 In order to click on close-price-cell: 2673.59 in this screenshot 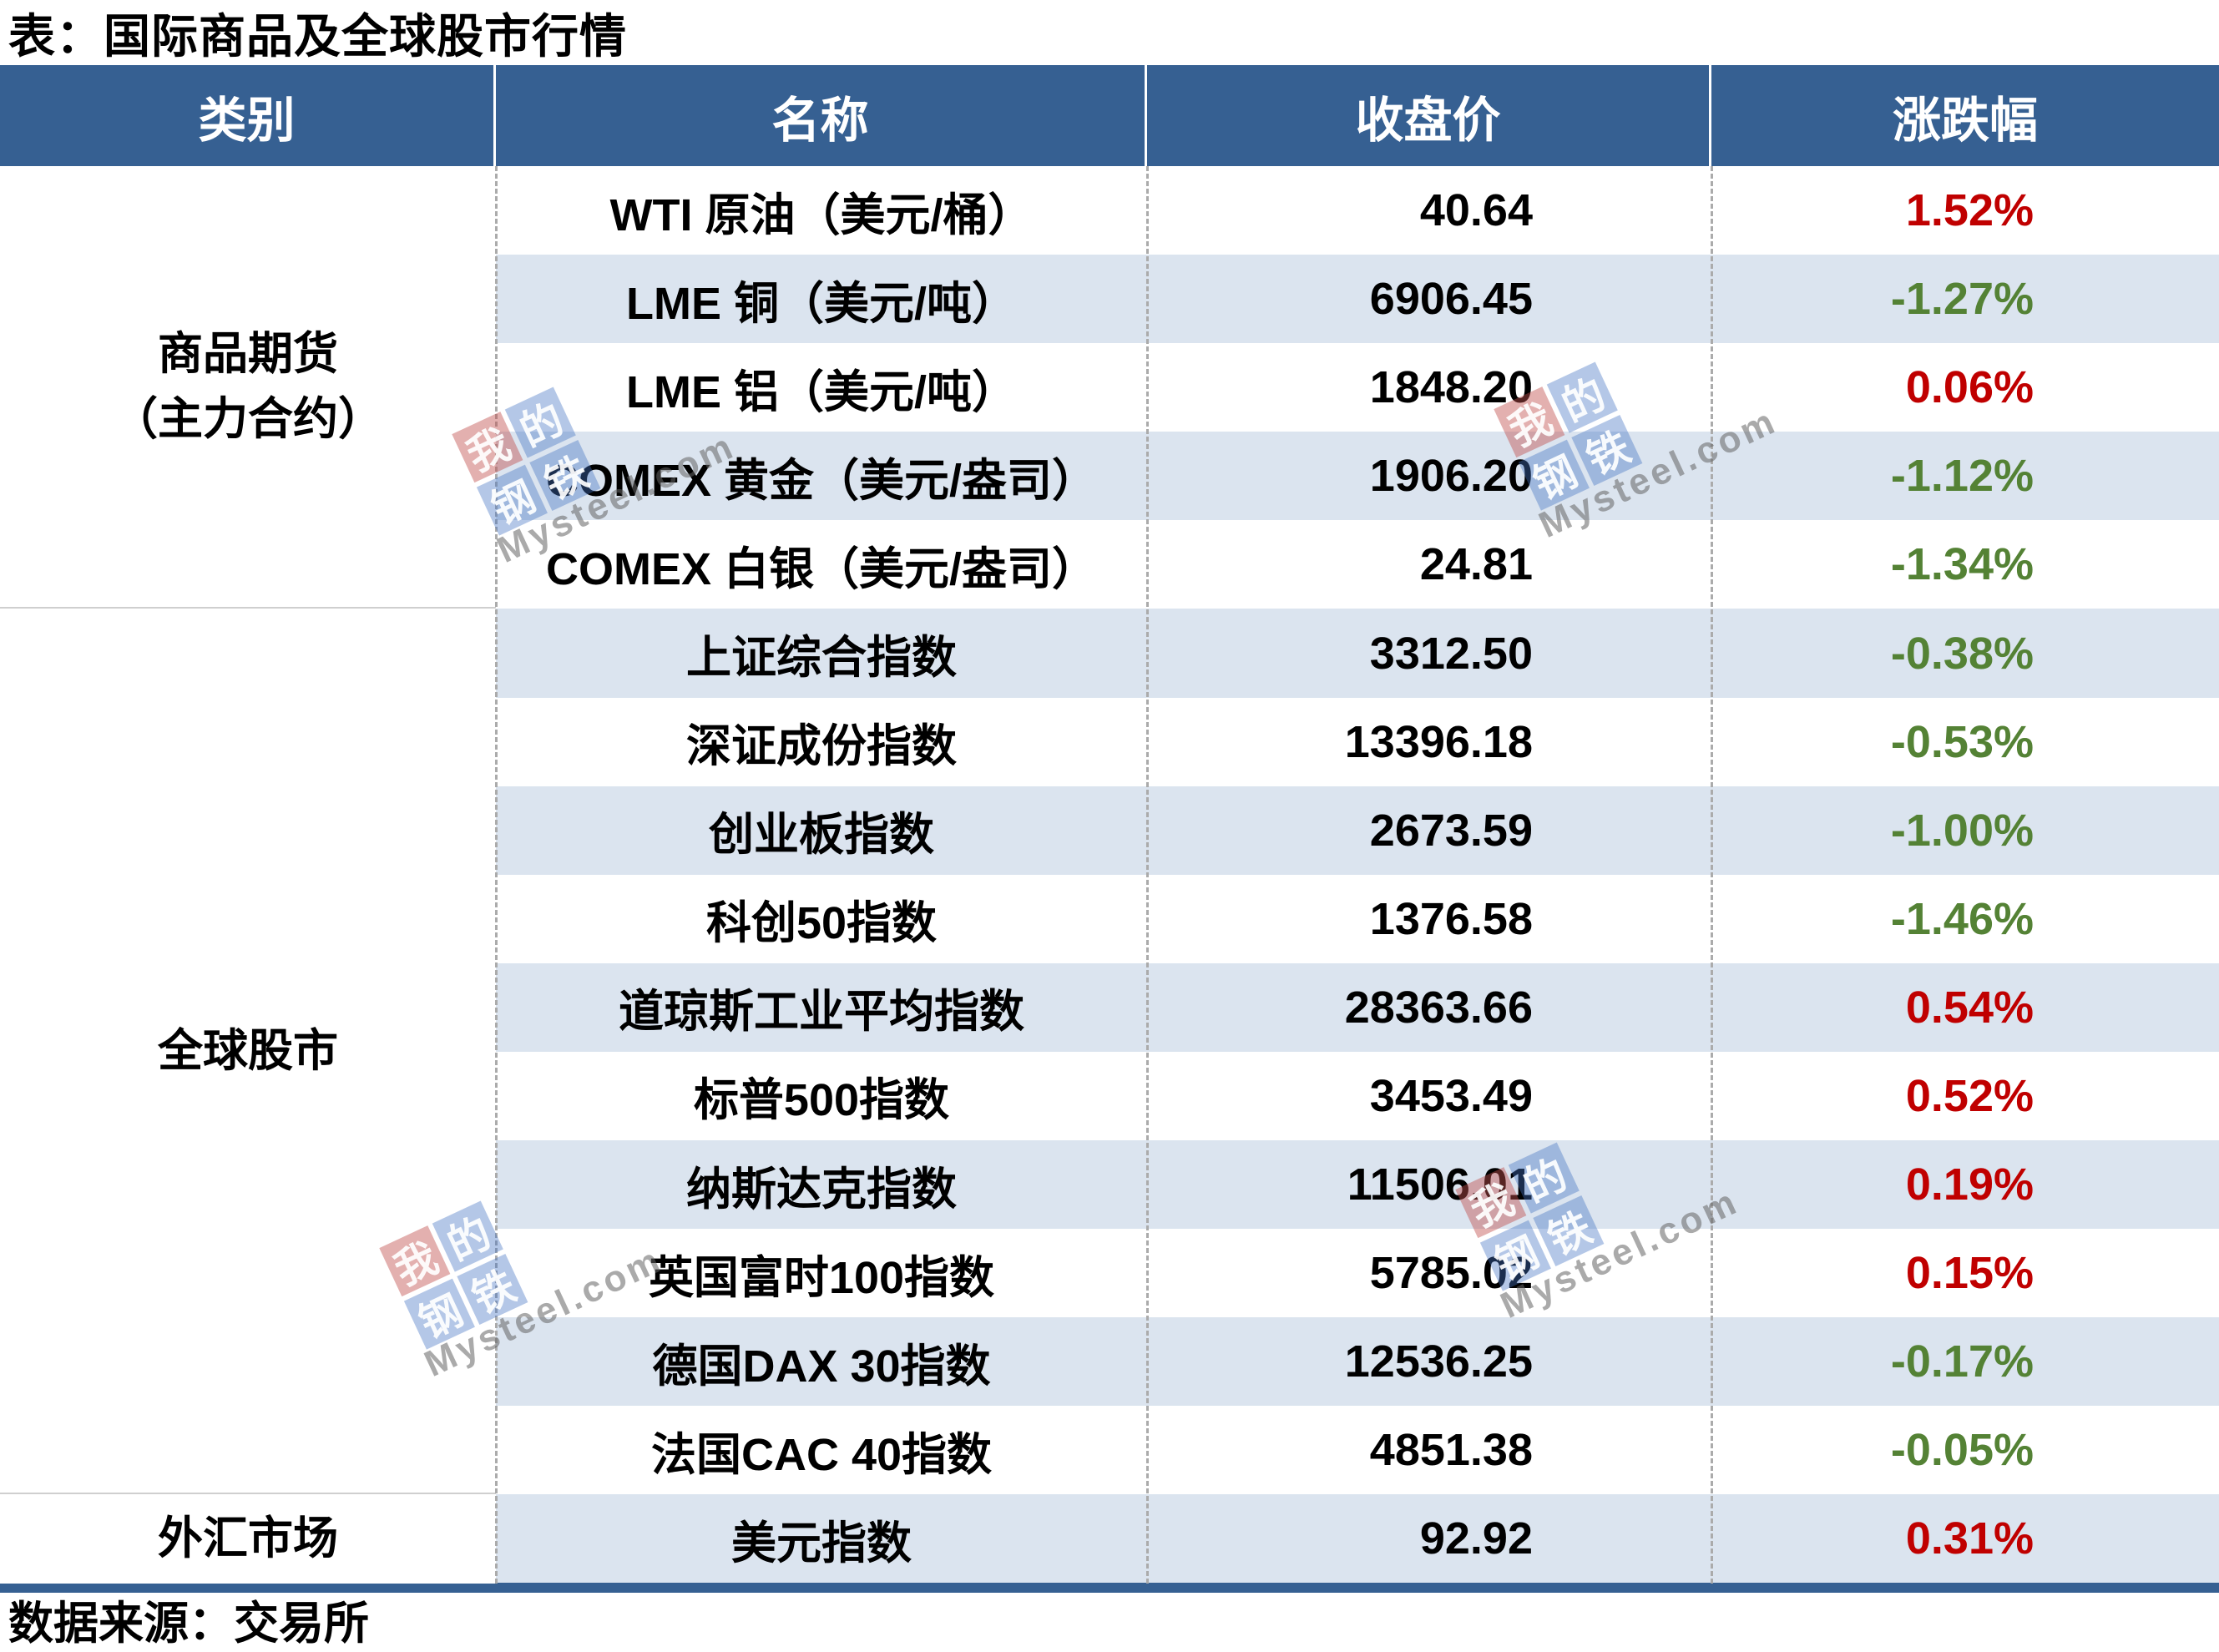, I will do `click(1429, 830)`.